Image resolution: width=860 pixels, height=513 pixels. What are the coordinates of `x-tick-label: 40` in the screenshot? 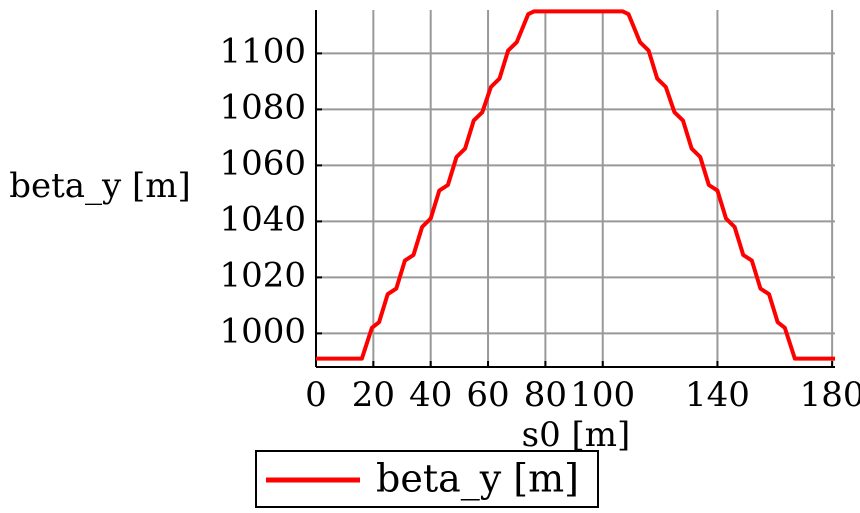 It's located at (430, 395).